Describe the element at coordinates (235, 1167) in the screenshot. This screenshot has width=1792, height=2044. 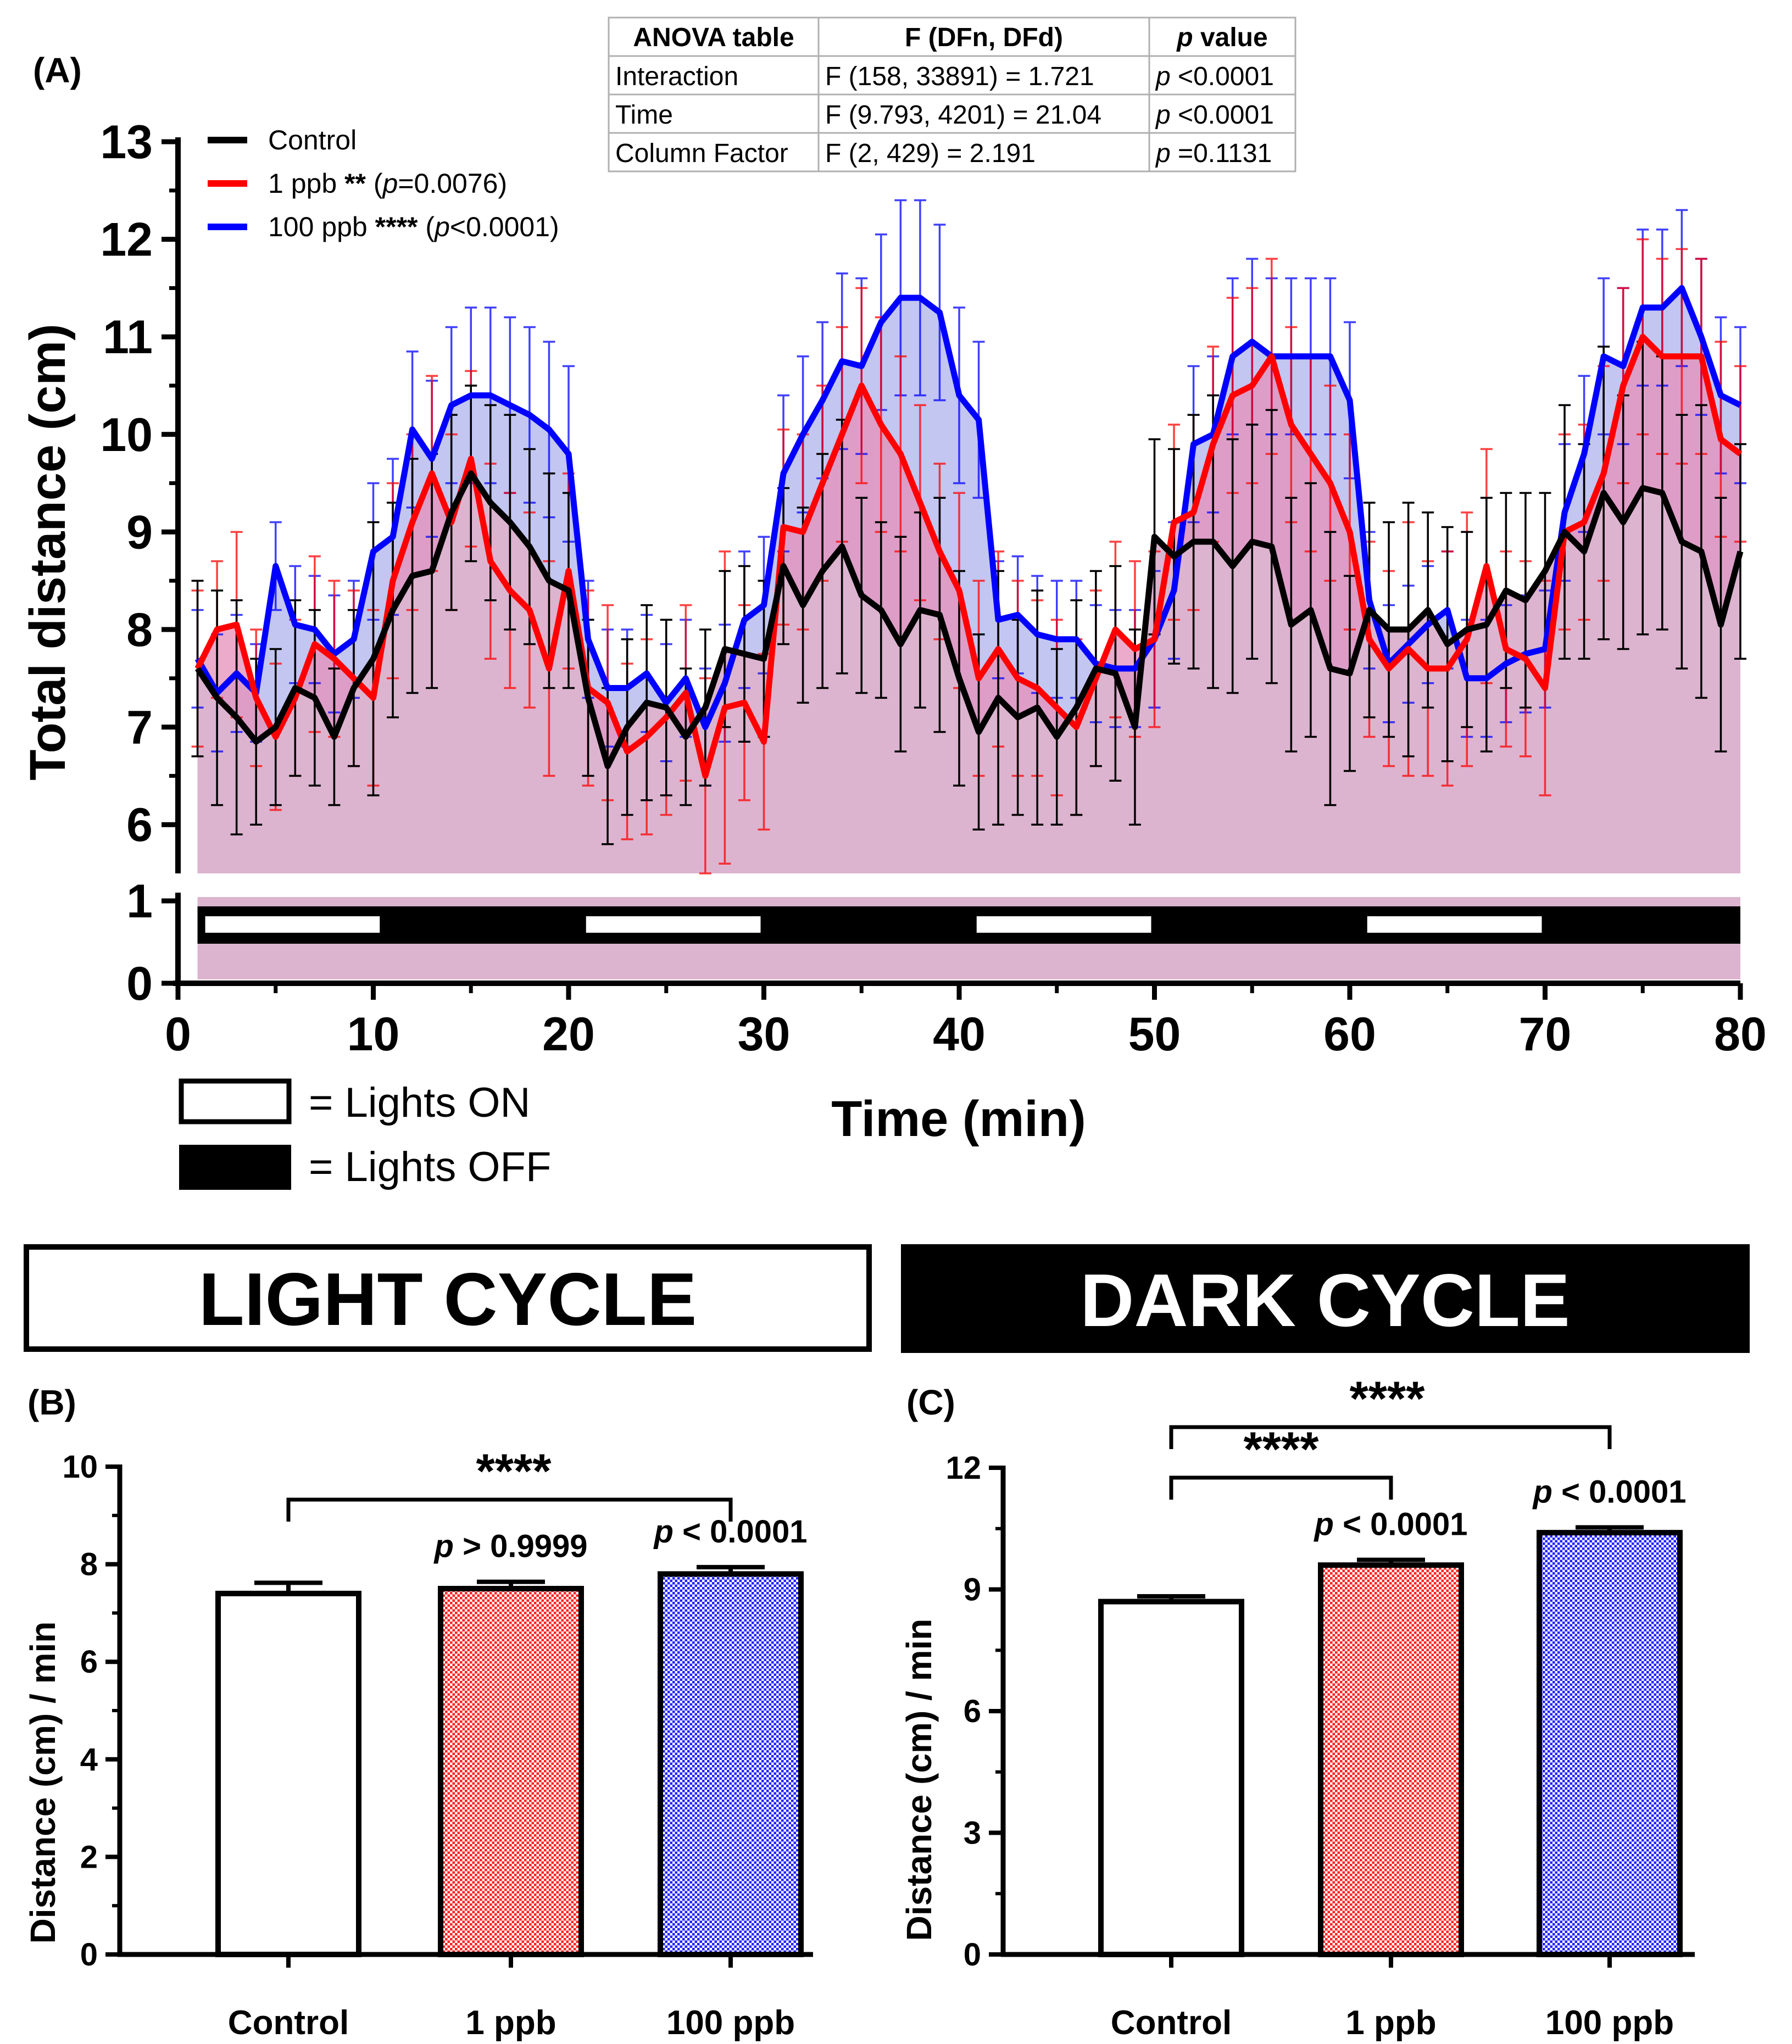
I see `lights-off-swatch` at that location.